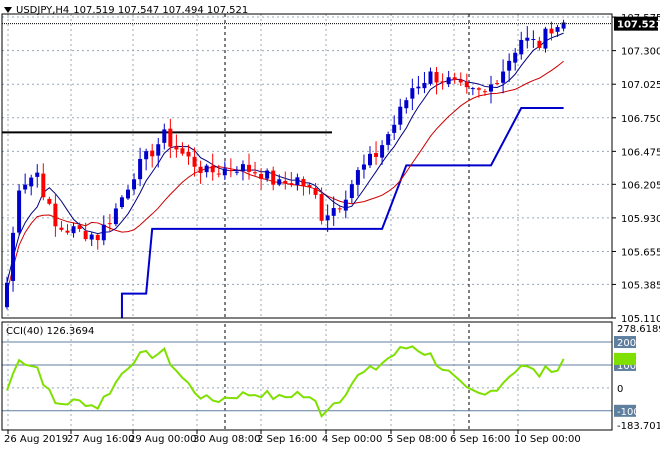  What do you see at coordinates (226, 439) in the screenshot?
I see `time-tick-label: 30 Aug 08:00` at bounding box center [226, 439].